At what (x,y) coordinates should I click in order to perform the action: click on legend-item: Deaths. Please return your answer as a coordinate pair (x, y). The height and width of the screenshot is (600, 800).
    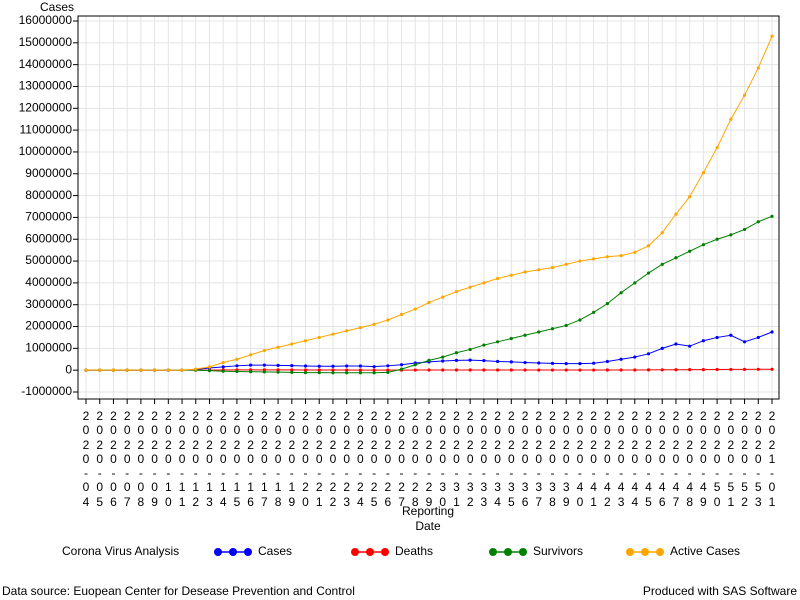
    Looking at the image, I should click on (392, 551).